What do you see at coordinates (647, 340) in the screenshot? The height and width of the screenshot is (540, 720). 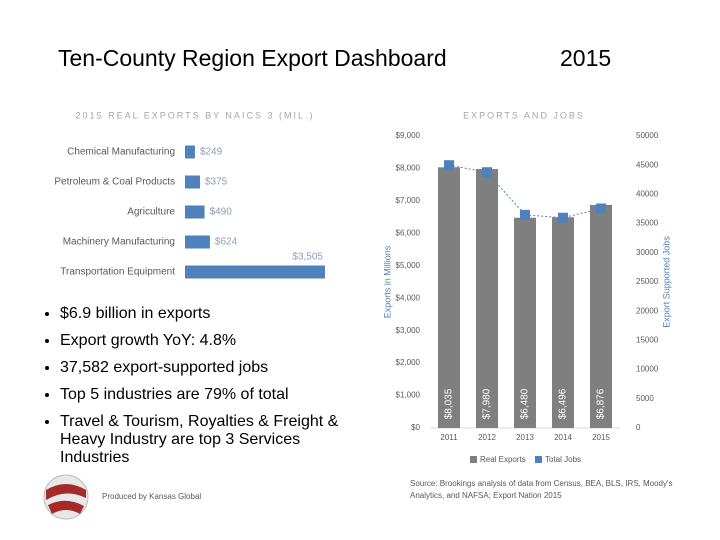 I see `y2-tick-label: 15000` at bounding box center [647, 340].